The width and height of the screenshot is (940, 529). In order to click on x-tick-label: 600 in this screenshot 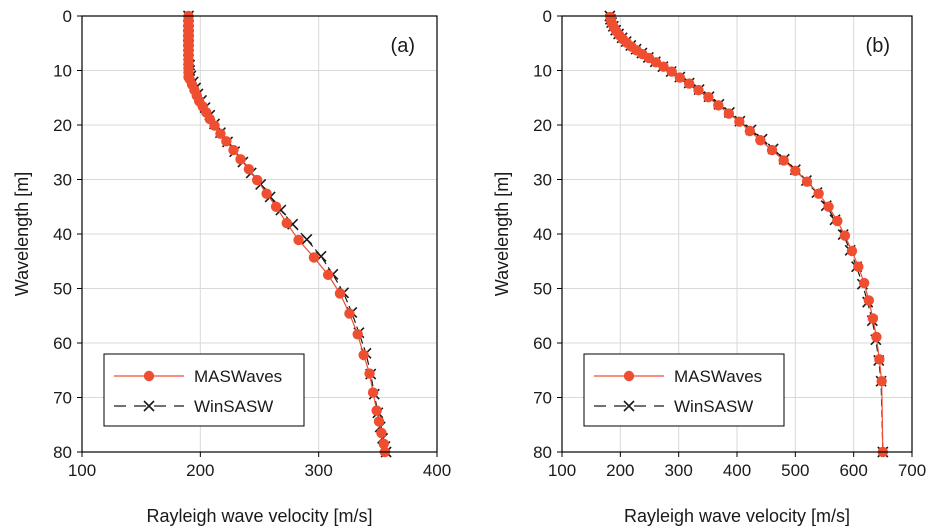, I will do `click(853, 470)`.